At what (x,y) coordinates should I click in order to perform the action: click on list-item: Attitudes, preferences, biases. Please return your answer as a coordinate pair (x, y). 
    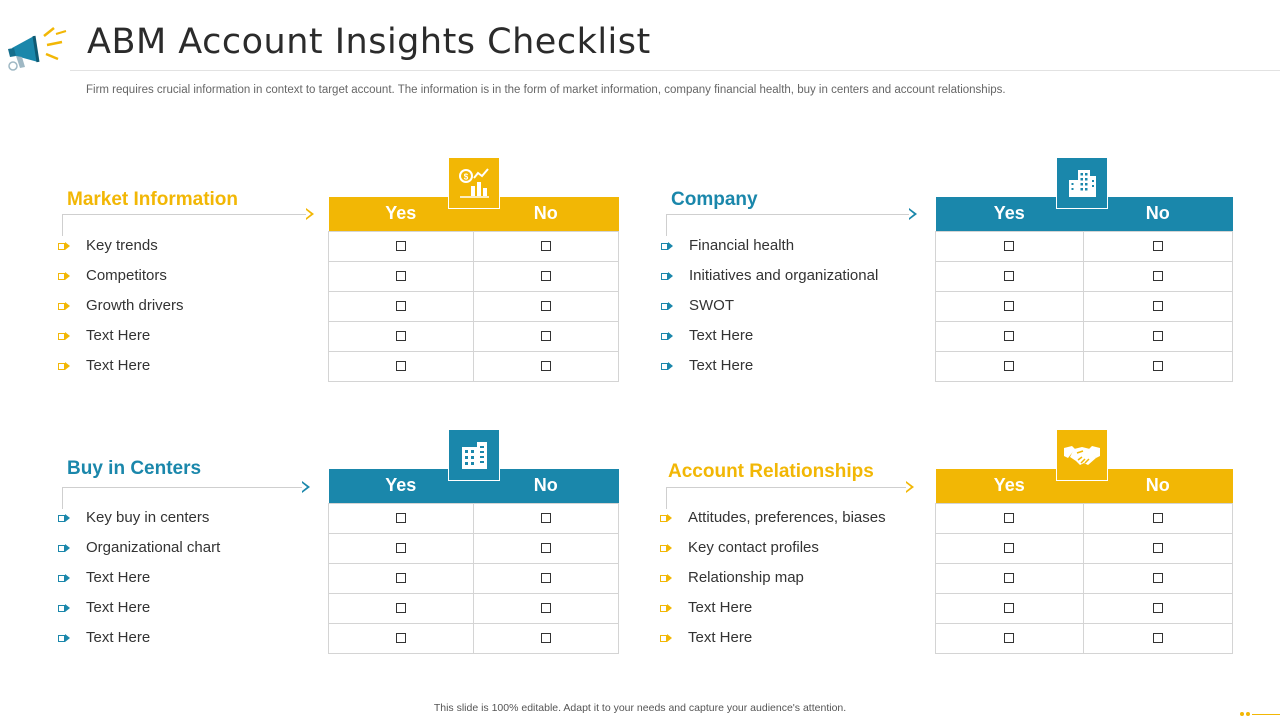
    Looking at the image, I should click on (773, 518).